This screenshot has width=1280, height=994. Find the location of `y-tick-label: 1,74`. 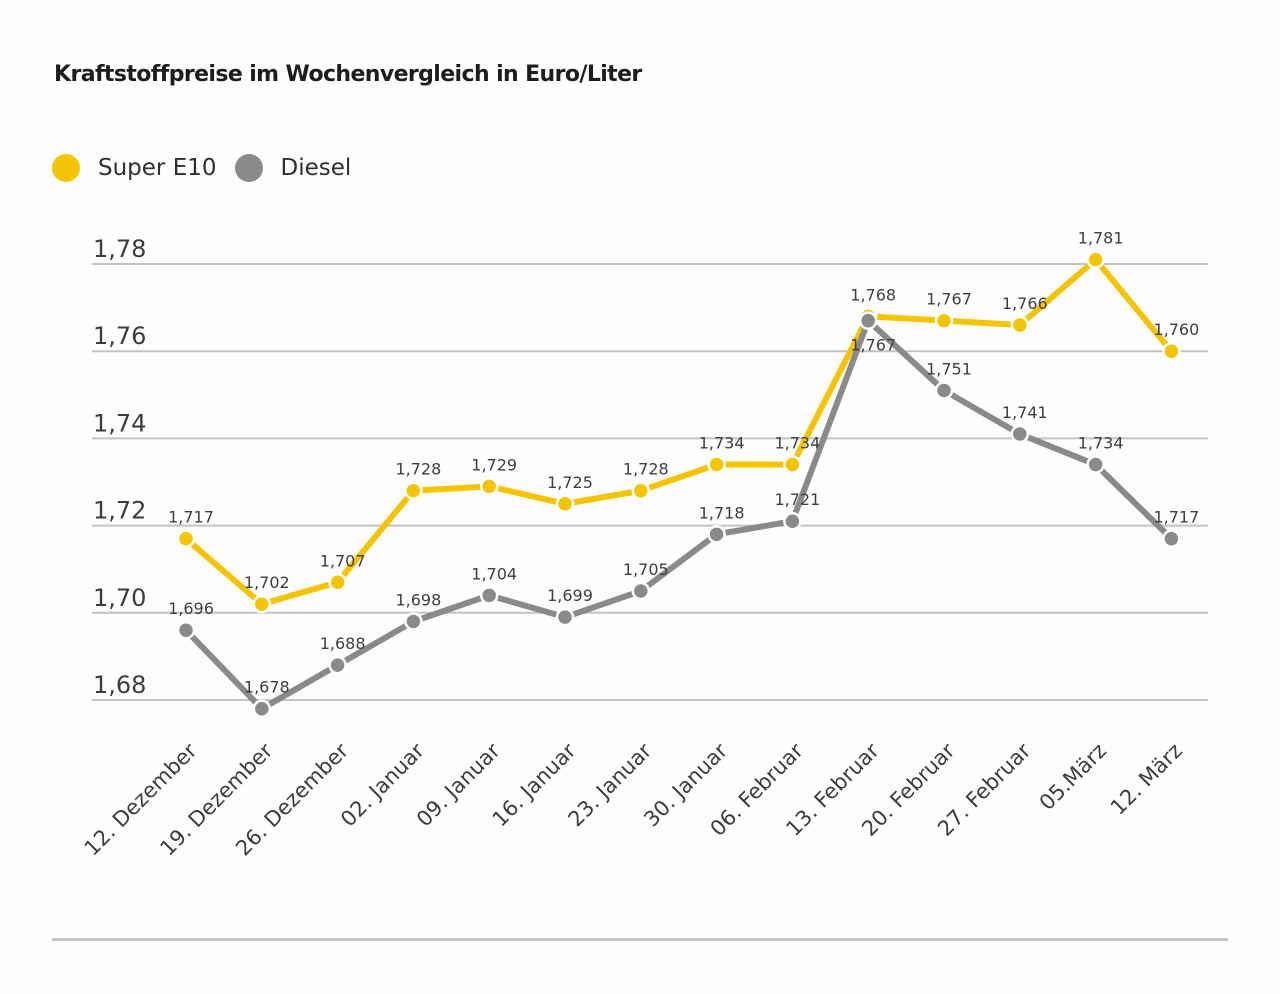

y-tick-label: 1,74 is located at coordinates (119, 423).